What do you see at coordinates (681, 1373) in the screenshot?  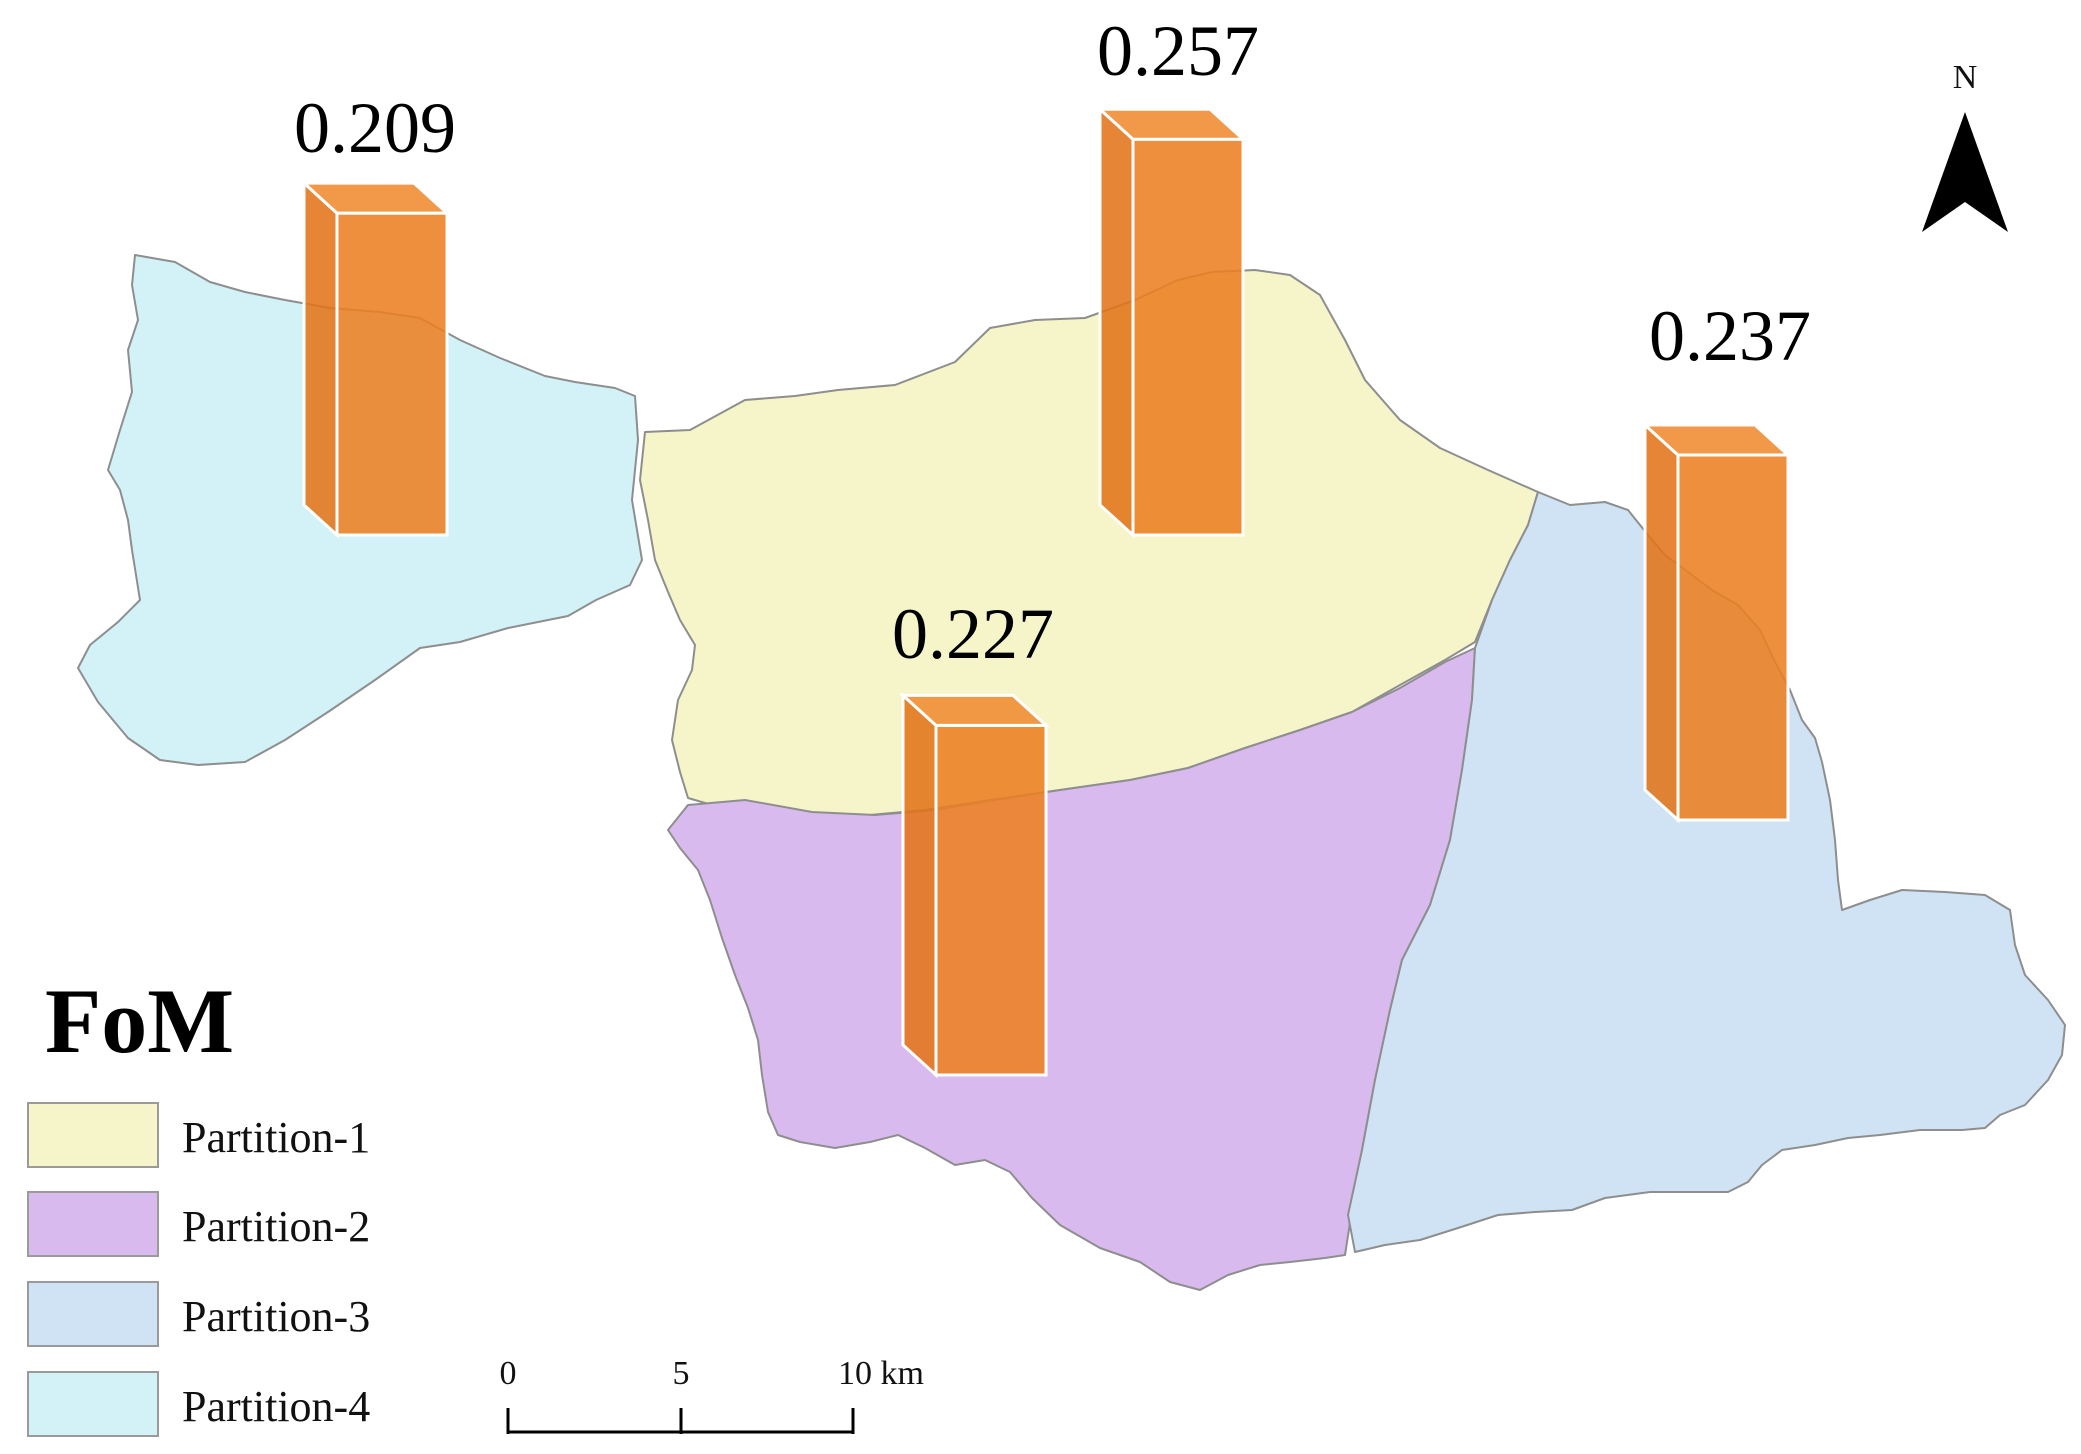 I see `scale-bar-label-5: 5` at bounding box center [681, 1373].